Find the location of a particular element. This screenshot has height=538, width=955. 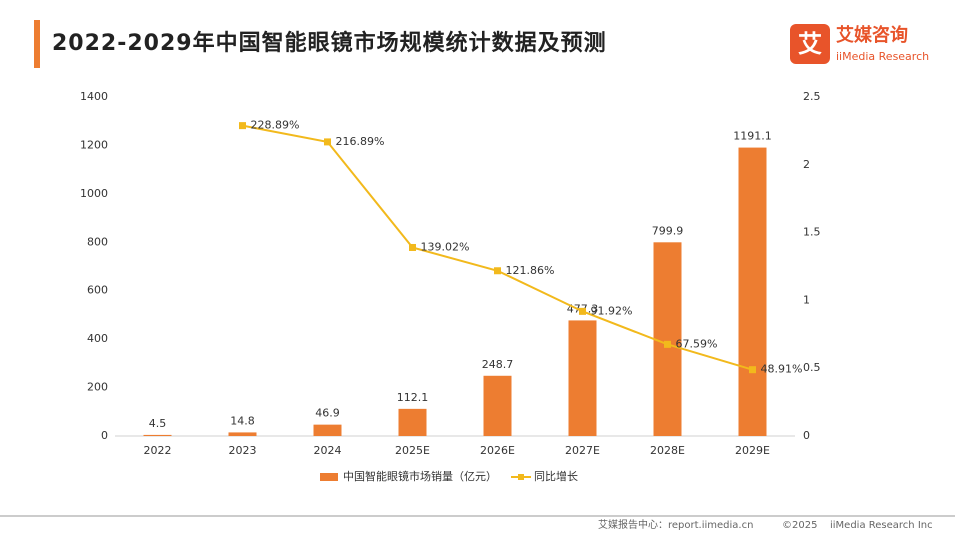

line-label: 121.86% is located at coordinates (530, 270).